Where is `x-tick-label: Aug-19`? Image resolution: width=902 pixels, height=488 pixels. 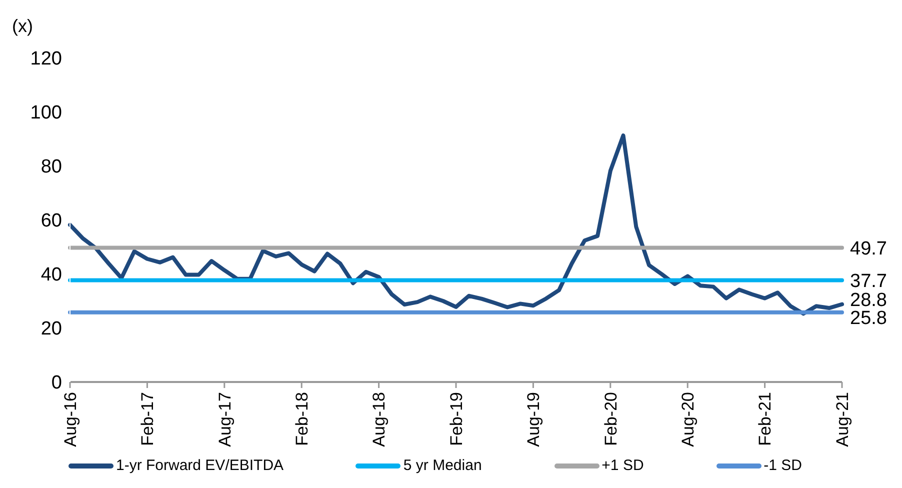 x-tick-label: Aug-19 is located at coordinates (534, 419).